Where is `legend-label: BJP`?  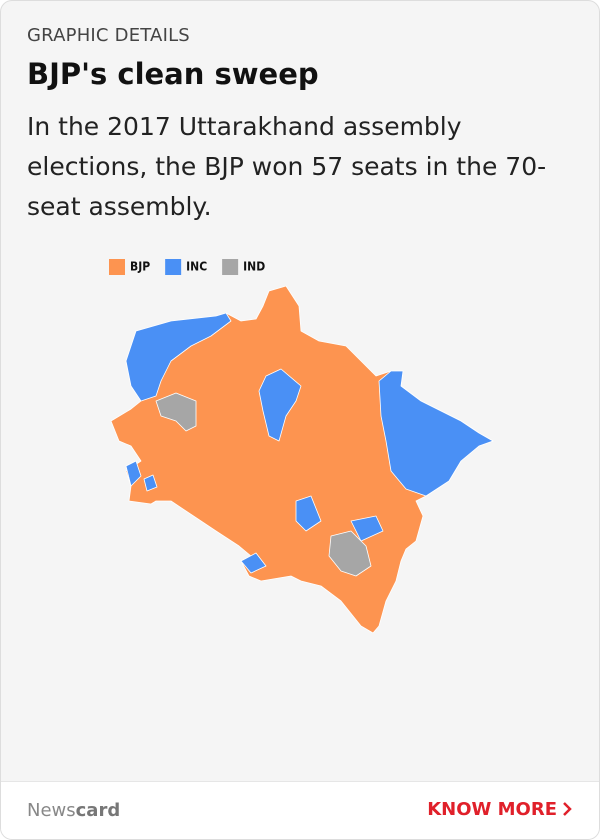 legend-label: BJP is located at coordinates (140, 267).